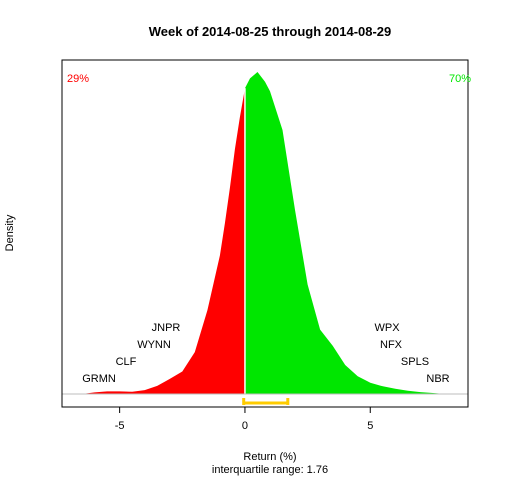  What do you see at coordinates (460, 79) in the screenshot?
I see `positive-share-label: 70%` at bounding box center [460, 79].